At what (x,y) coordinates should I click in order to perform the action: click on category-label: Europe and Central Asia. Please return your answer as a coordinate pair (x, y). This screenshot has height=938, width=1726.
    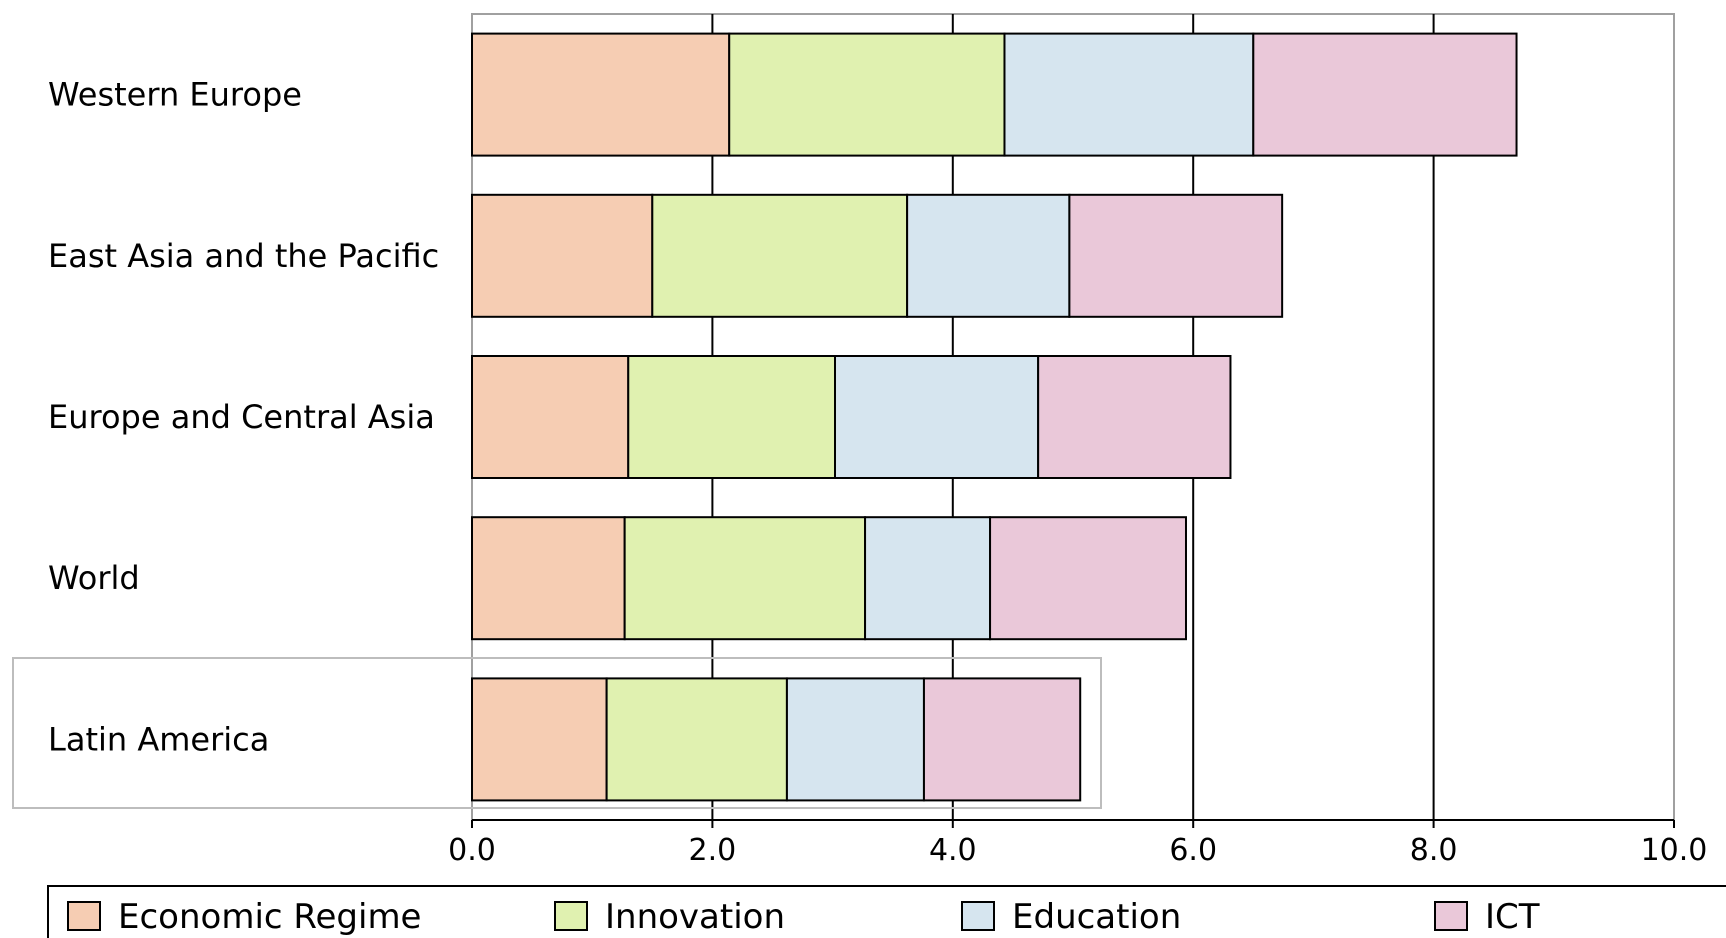
    Looking at the image, I should click on (241, 417).